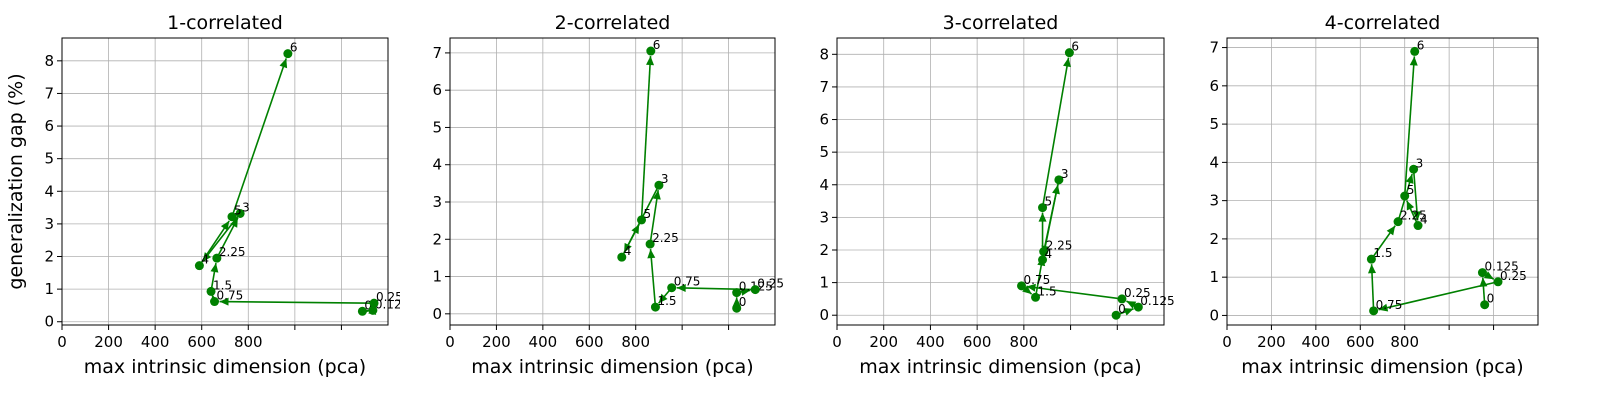  What do you see at coordinates (1383, 23) in the screenshot?
I see `chart-title: 4-correlated` at bounding box center [1383, 23].